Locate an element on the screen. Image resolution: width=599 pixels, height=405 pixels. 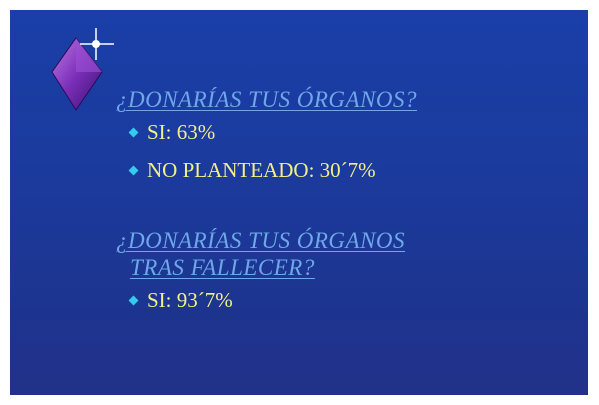
list-item: NO PLANTEADO: 30´7% is located at coordinates (261, 170).